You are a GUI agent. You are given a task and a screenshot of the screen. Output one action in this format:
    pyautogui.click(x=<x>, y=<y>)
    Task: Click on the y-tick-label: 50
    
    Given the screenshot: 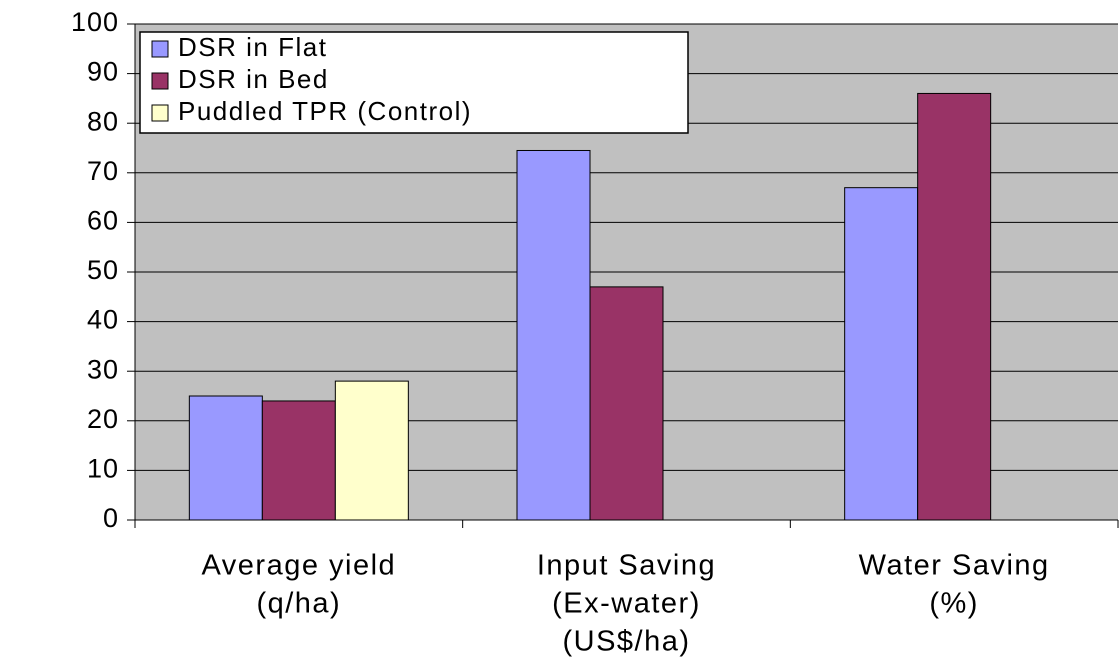 What is the action you would take?
    pyautogui.click(x=103, y=270)
    